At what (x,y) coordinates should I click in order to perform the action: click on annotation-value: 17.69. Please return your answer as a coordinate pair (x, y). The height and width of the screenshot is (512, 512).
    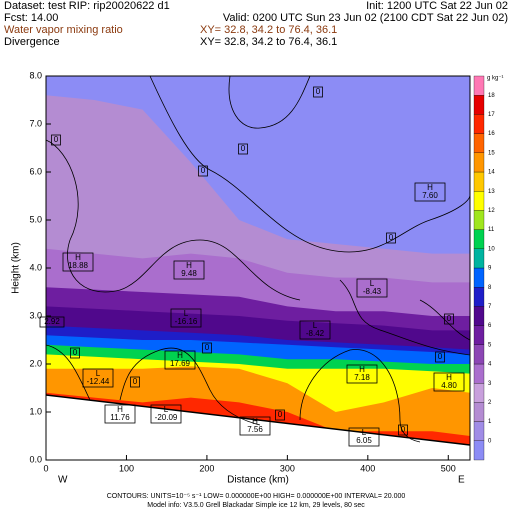
    Looking at the image, I should click on (180, 363).